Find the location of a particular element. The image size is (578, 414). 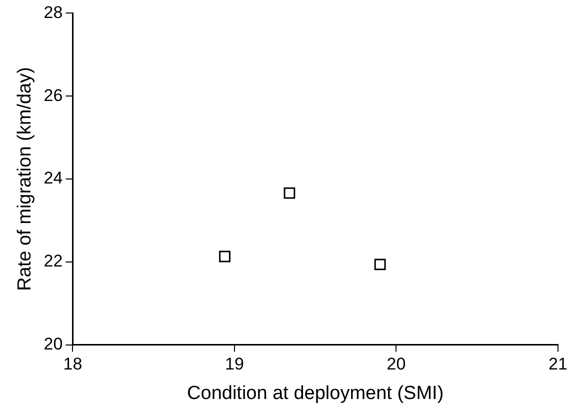

x-tick-label: 20 is located at coordinates (396, 364).